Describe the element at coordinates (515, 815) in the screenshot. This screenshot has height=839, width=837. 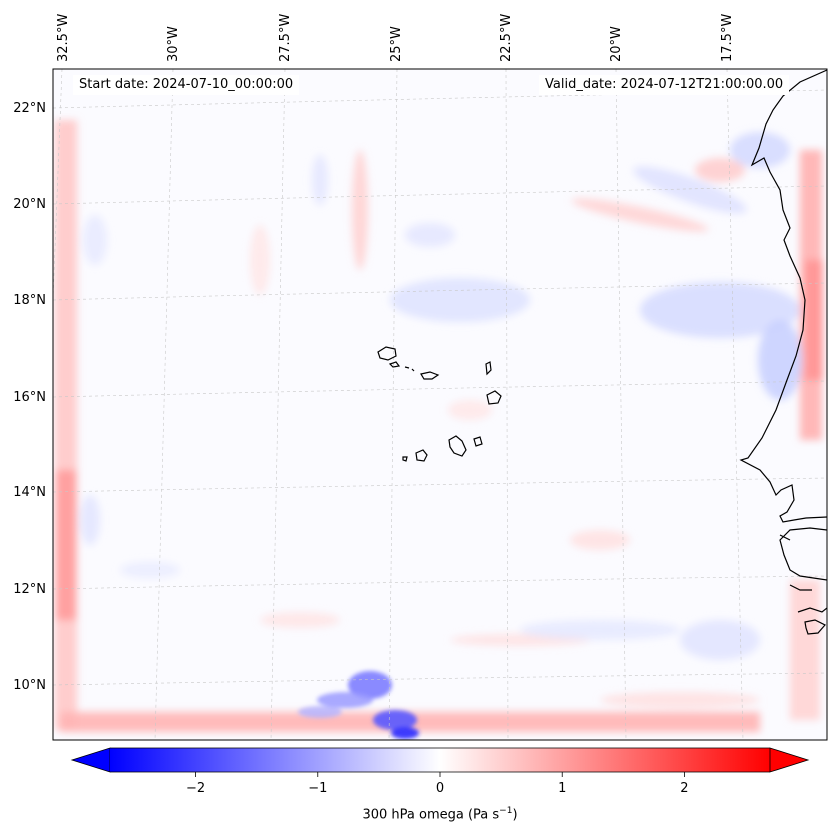
I see `colorbar-label-end: )` at that location.